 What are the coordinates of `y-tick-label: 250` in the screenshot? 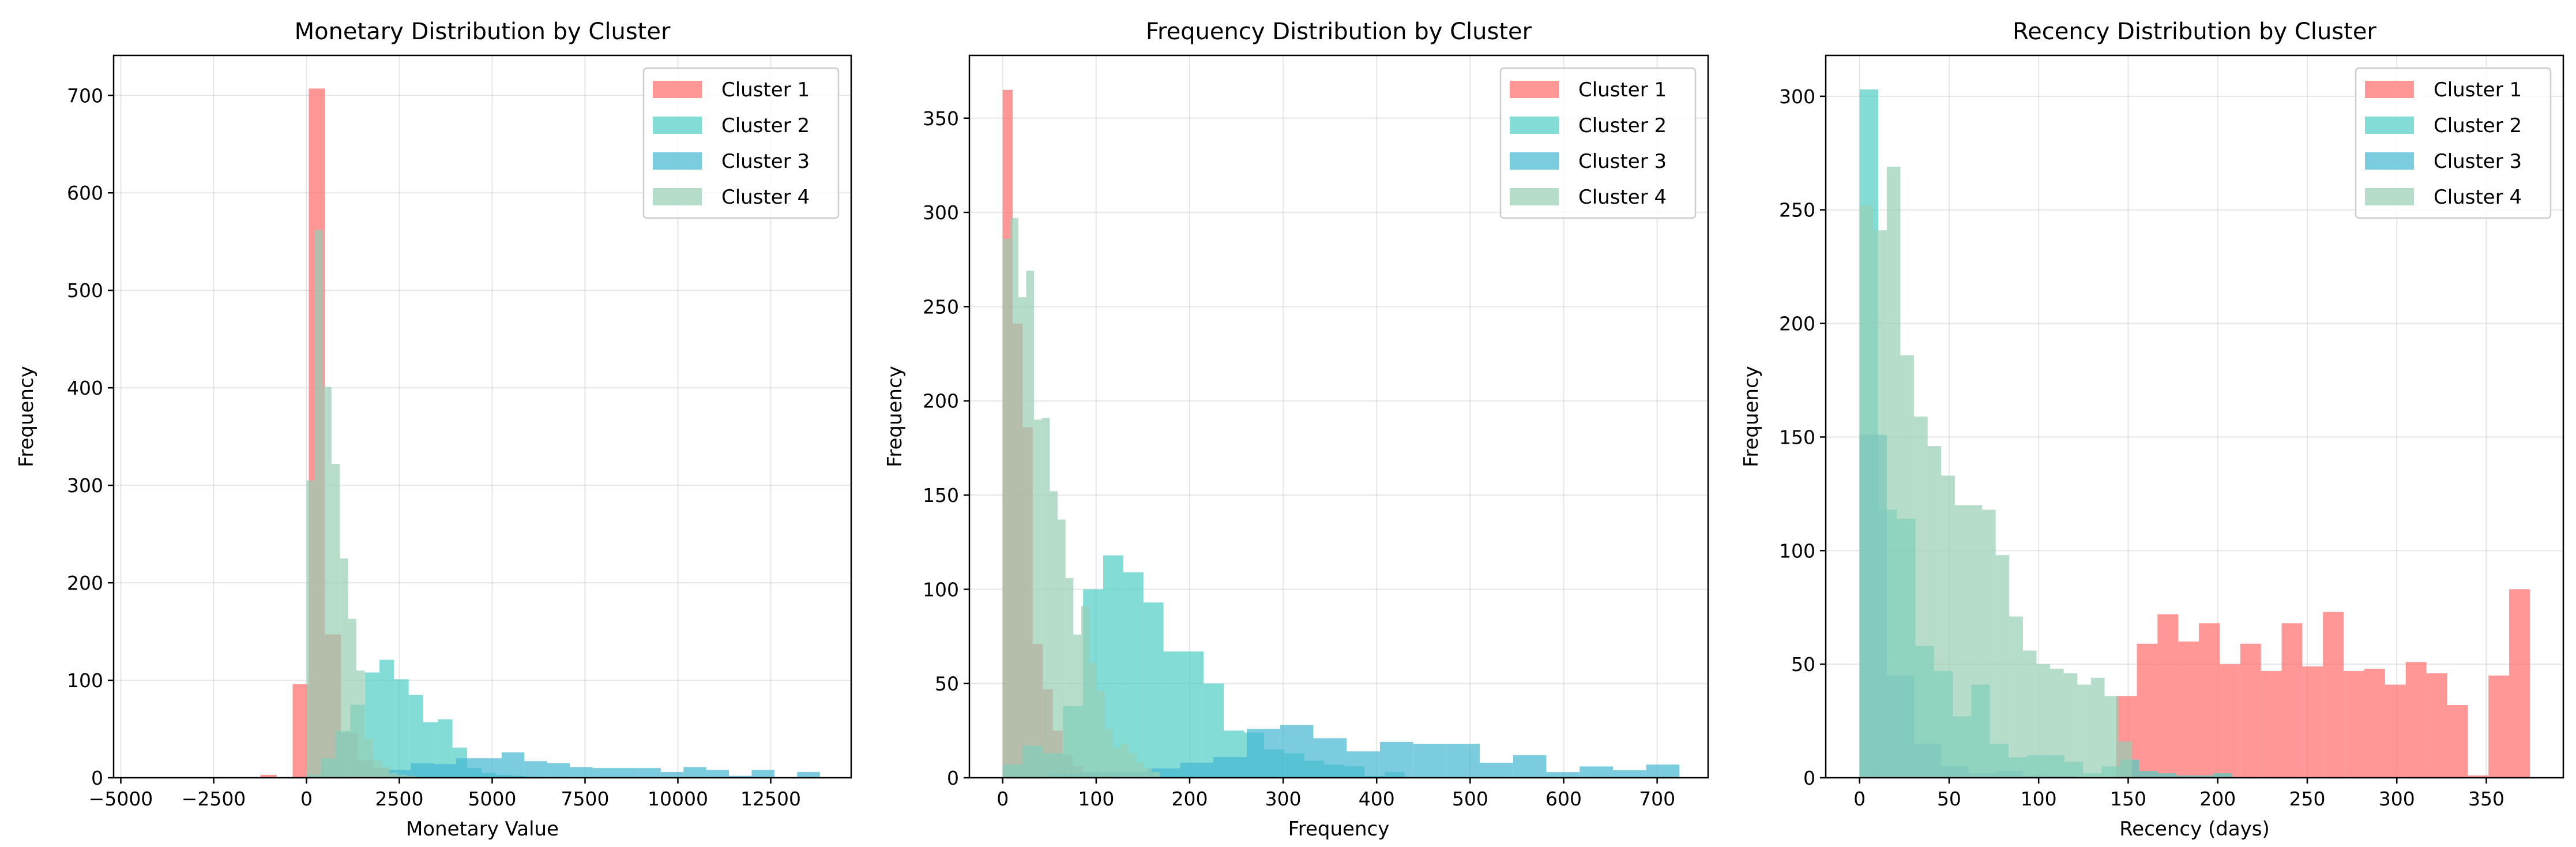 It's located at (1797, 211).